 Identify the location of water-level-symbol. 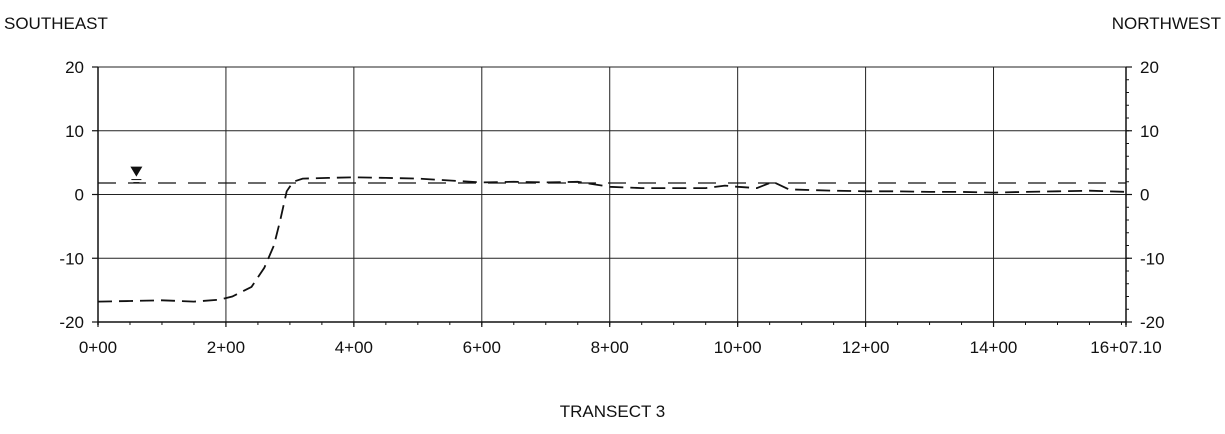
(136, 175).